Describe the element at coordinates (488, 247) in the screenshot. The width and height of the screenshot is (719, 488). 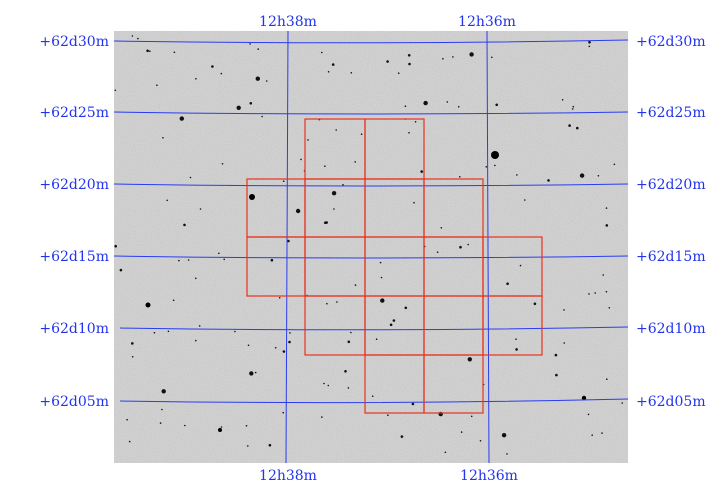
I see `ra-line-36m` at that location.